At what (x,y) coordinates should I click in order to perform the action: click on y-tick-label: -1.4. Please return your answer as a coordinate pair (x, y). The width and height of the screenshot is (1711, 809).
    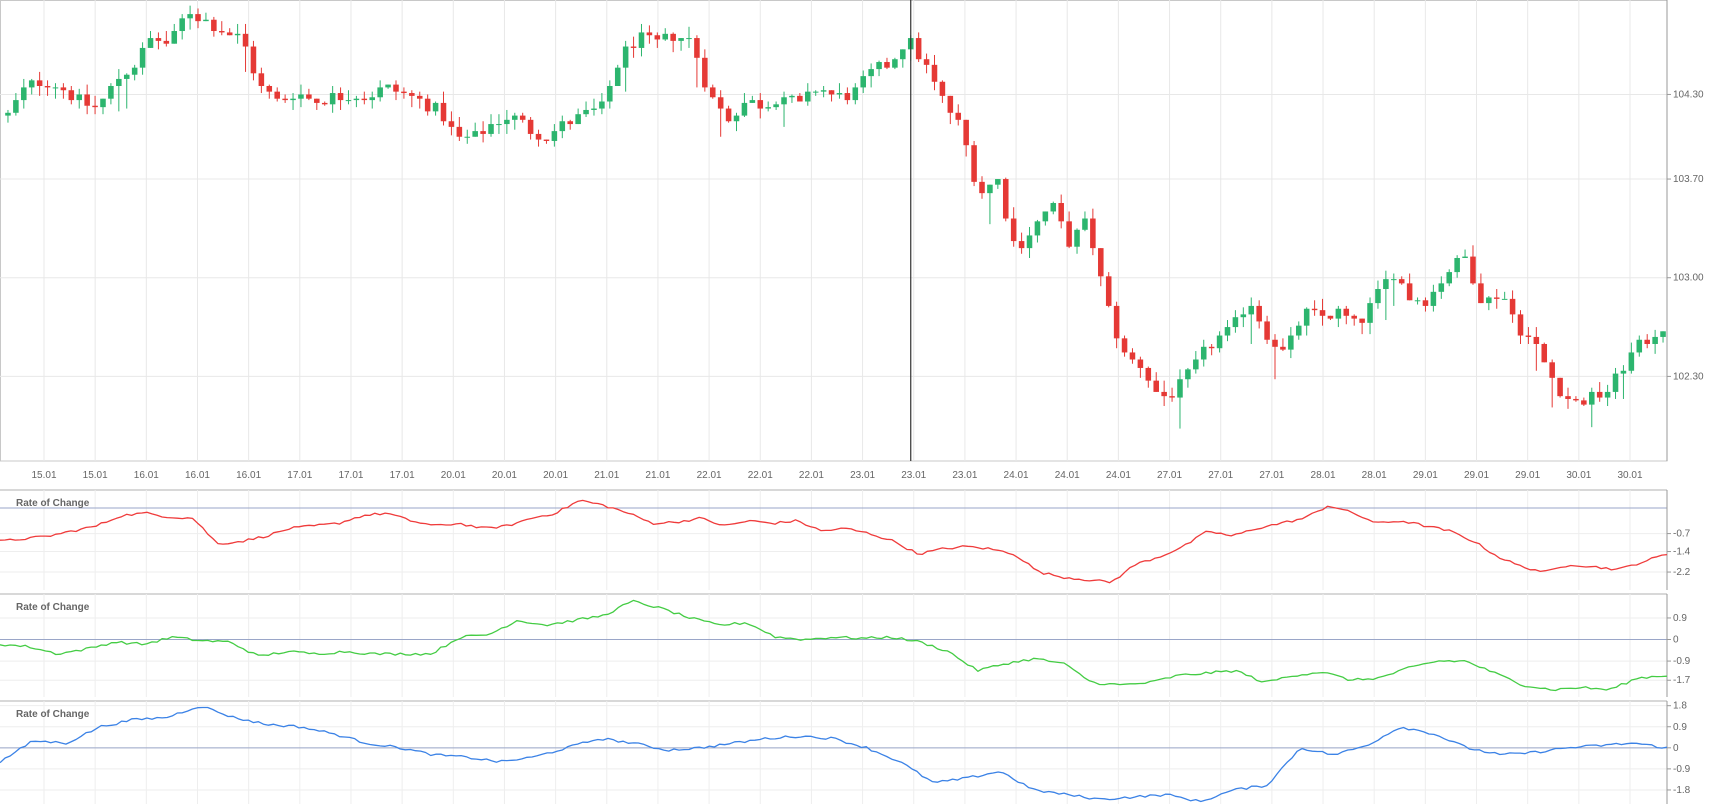
    Looking at the image, I should click on (1682, 552).